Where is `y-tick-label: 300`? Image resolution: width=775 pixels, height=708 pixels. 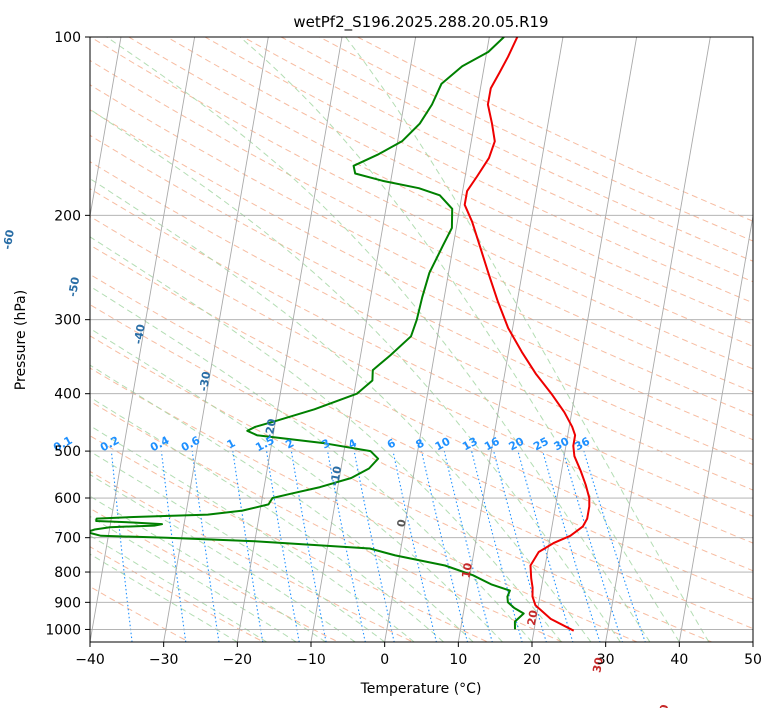 y-tick-label: 300 is located at coordinates (67, 321).